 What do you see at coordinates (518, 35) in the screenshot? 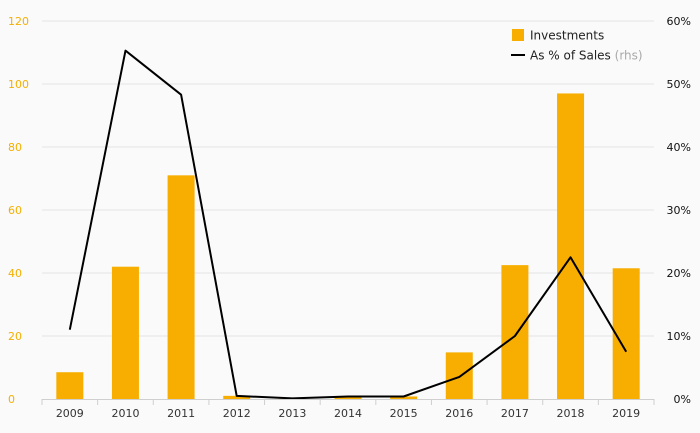
I see `legend-swatch-investments` at bounding box center [518, 35].